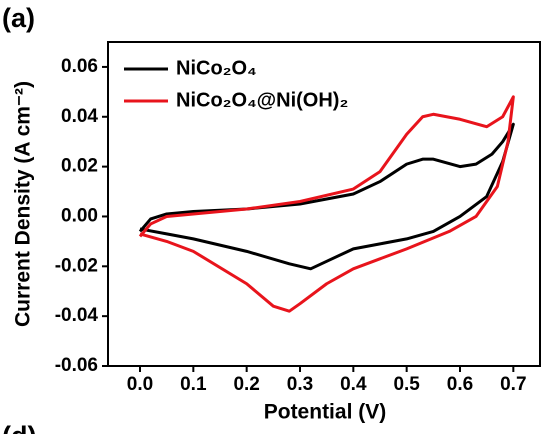 Image resolution: width=546 pixels, height=434 pixels. What do you see at coordinates (406, 384) in the screenshot?
I see `x-tick-label: 0.5` at bounding box center [406, 384].